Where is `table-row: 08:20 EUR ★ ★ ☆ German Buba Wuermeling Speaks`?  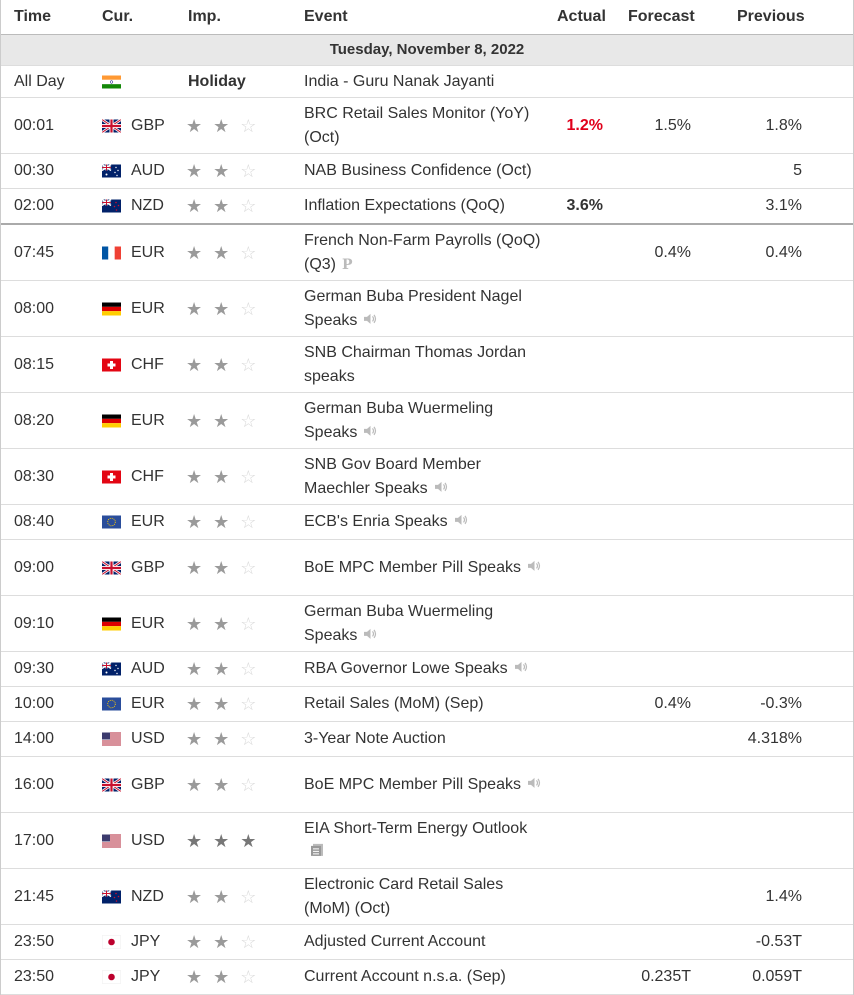 table-row: 08:20 EUR ★ ★ ☆ German Buba Wuermeling Speaks is located at coordinates (427, 421).